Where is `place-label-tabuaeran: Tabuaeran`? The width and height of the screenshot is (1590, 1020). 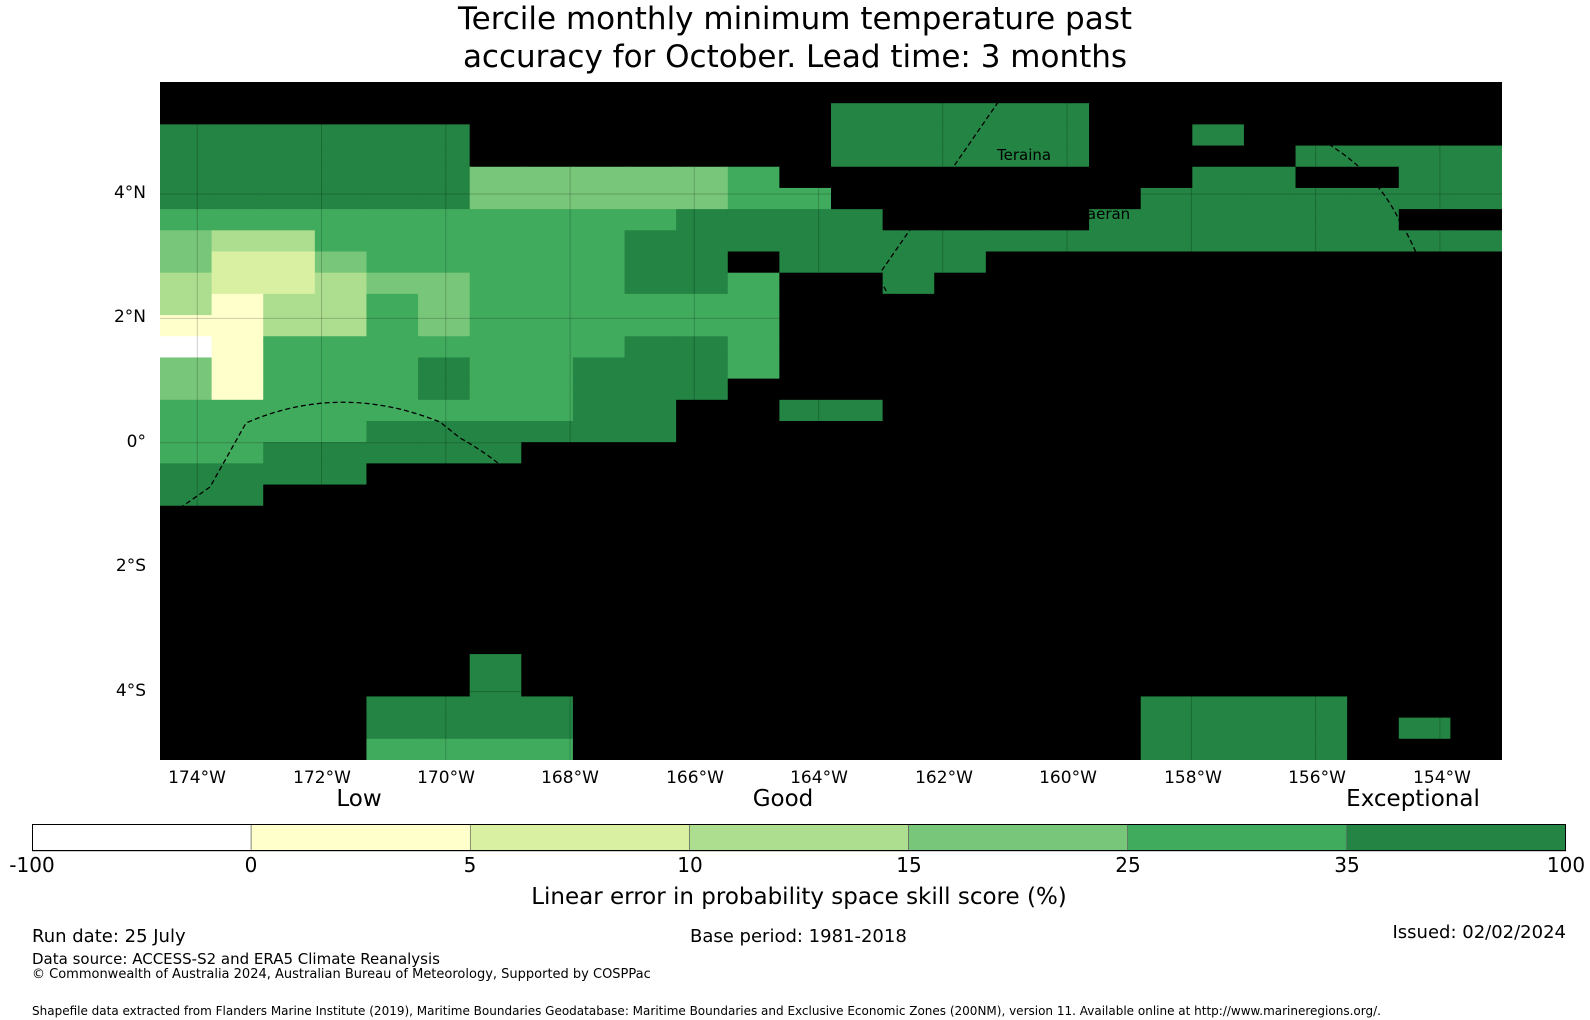 place-label-tabuaeran: Tabuaeran is located at coordinates (1090, 214).